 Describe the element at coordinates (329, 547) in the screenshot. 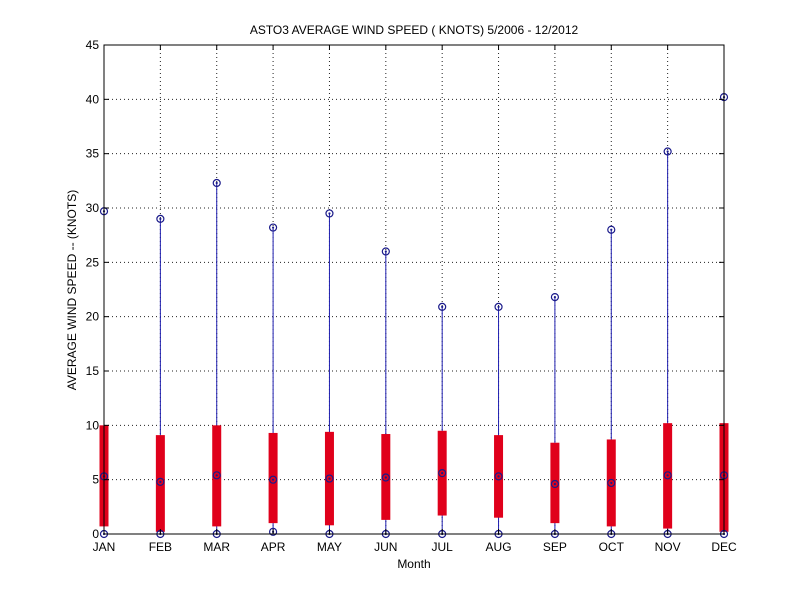

I see `x-tick-label: MAY` at that location.